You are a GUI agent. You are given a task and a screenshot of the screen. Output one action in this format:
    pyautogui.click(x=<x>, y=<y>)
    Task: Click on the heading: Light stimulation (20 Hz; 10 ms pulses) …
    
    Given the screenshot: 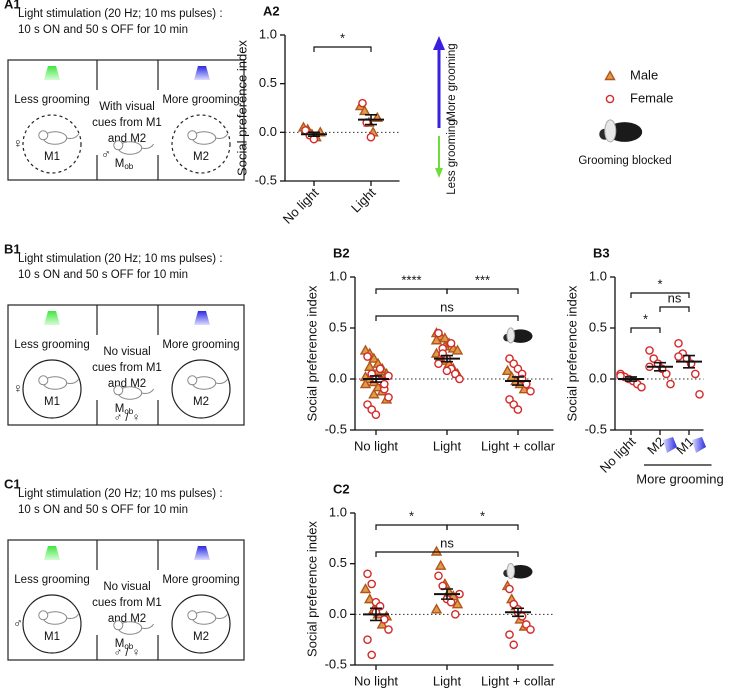 What is the action you would take?
    pyautogui.click(x=120, y=259)
    